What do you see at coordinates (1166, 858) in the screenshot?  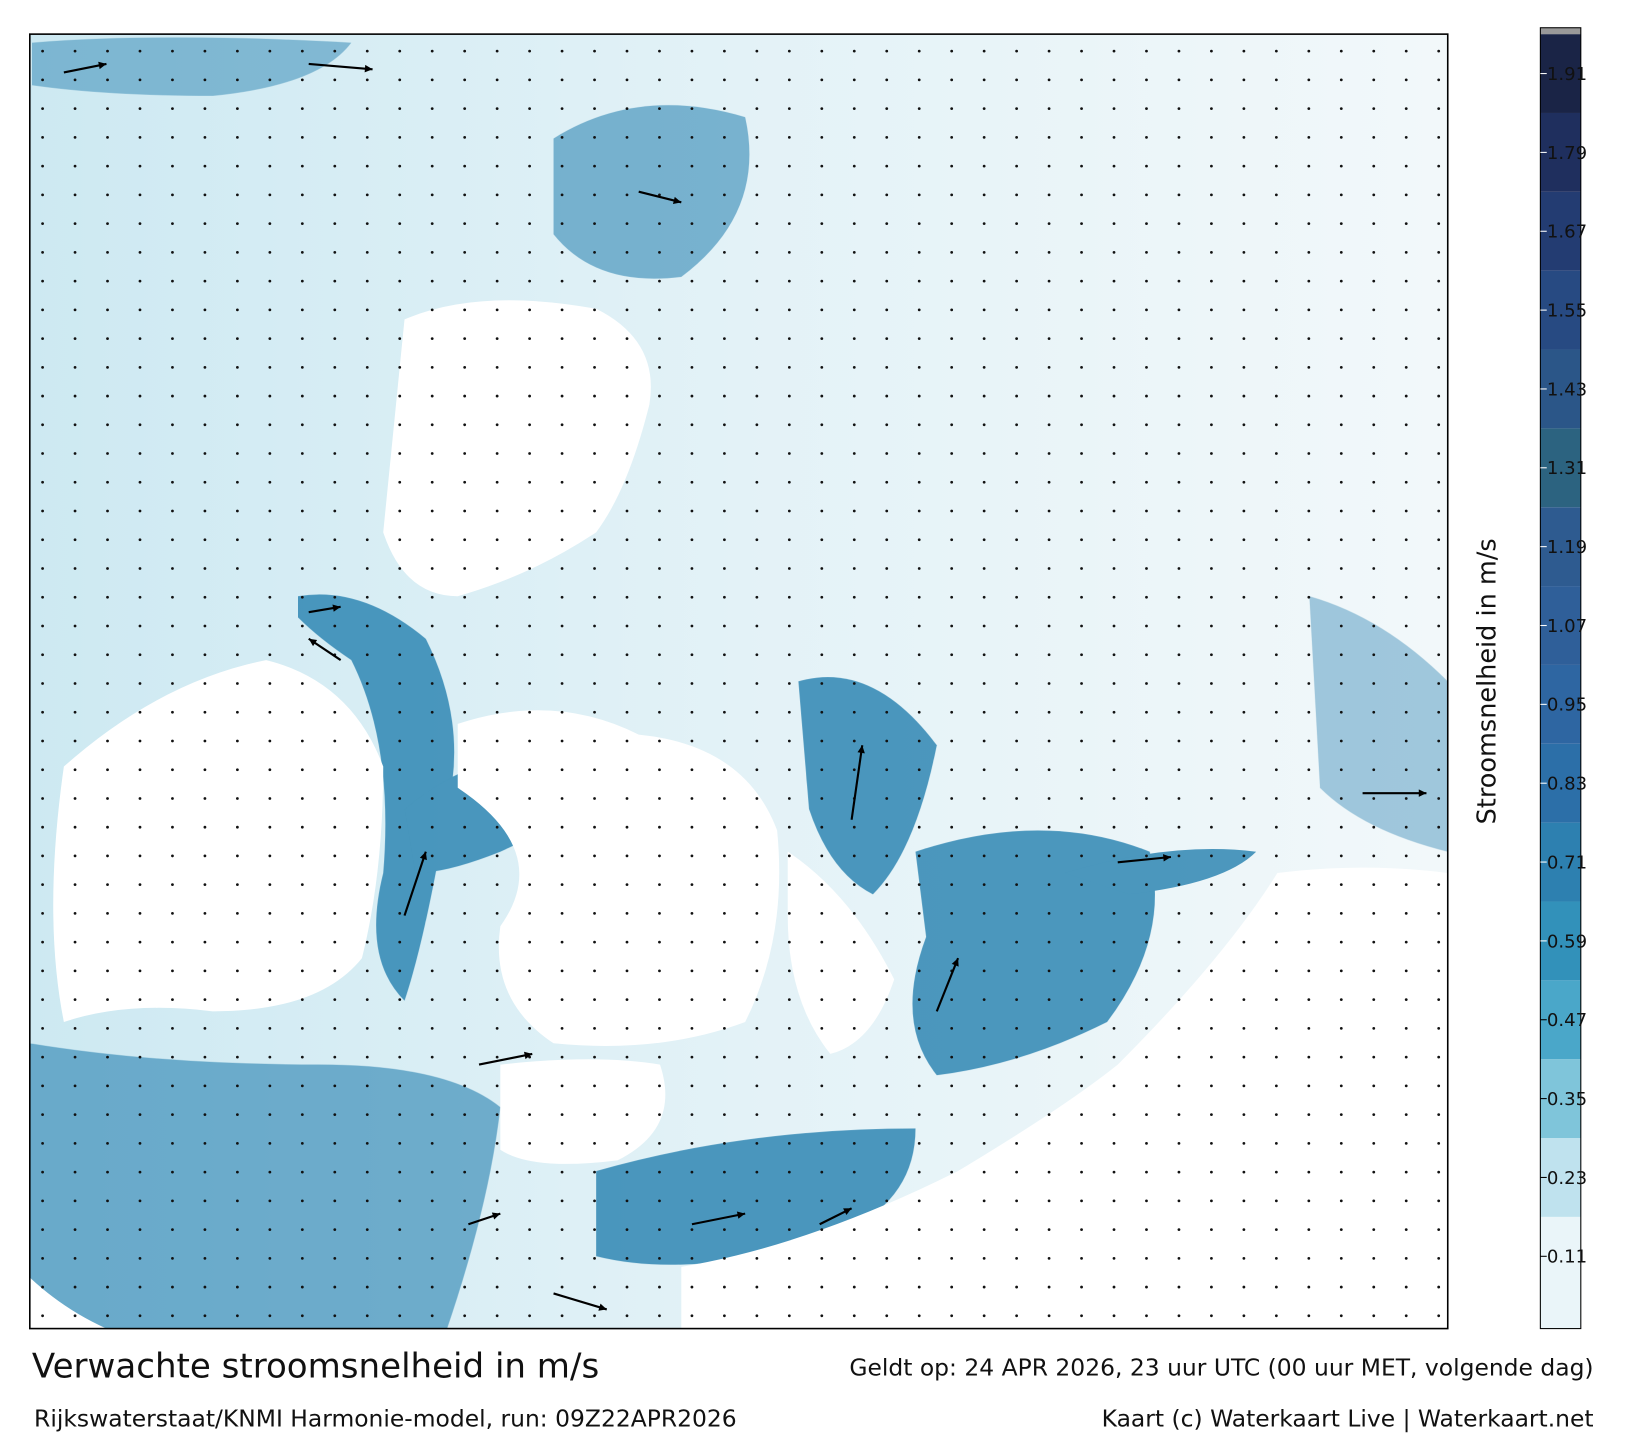 I see `arrow-head` at bounding box center [1166, 858].